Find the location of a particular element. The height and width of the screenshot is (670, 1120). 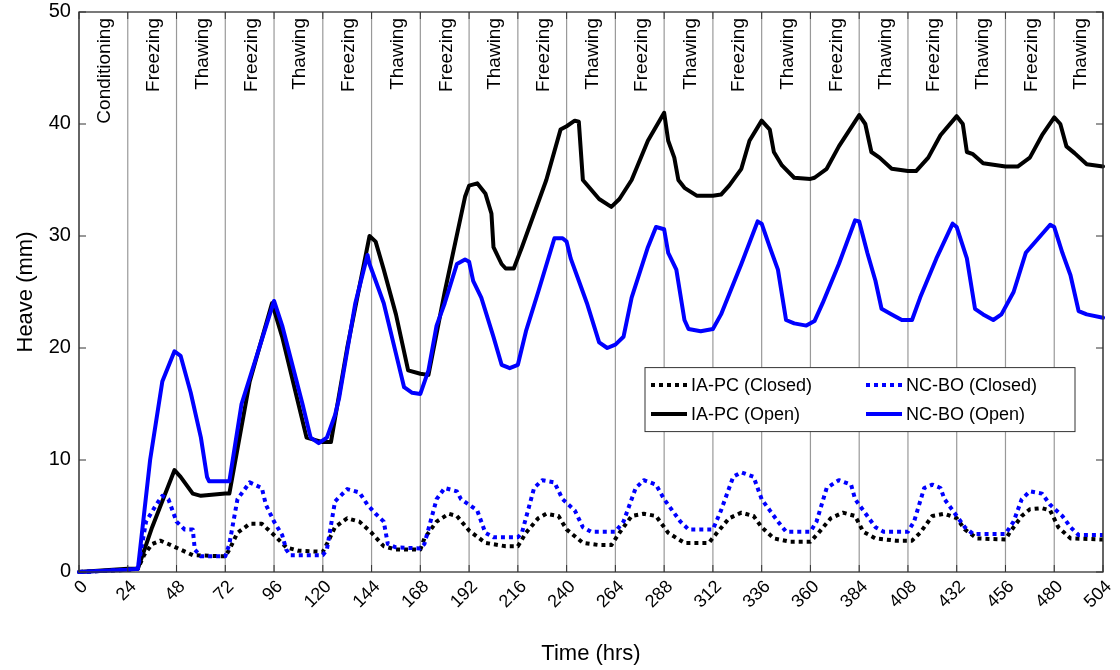

x-tick-label: 120 is located at coordinates (317, 594).